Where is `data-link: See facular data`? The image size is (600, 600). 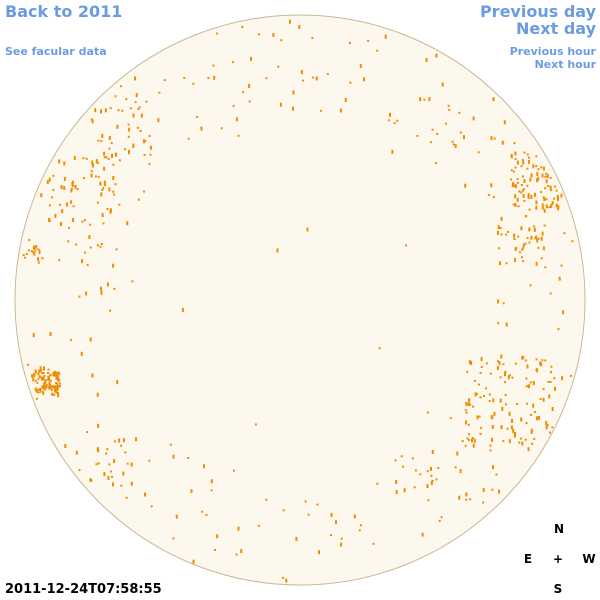 data-link: See facular data is located at coordinates (56, 51).